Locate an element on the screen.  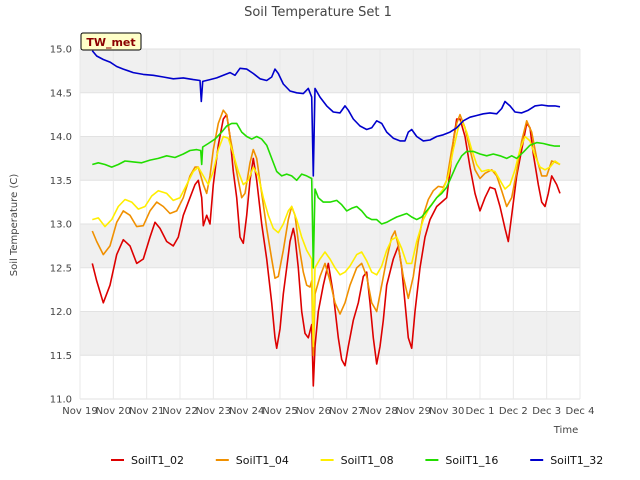
x-tick-label: Nov 28 is located at coordinates (379, 411).